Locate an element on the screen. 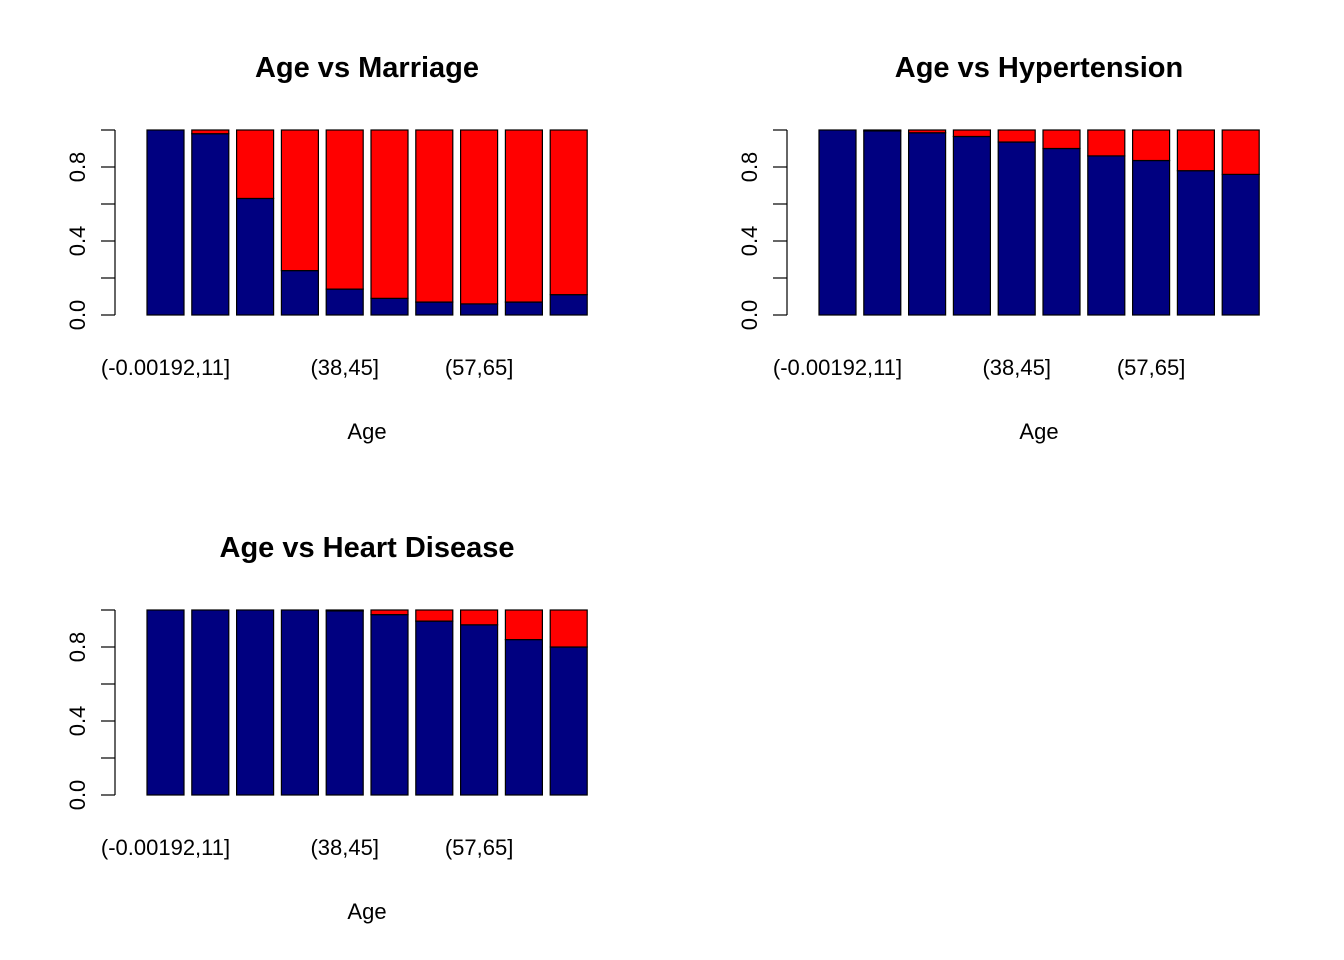  chart-title: Age vs Hypertension is located at coordinates (1039, 68).